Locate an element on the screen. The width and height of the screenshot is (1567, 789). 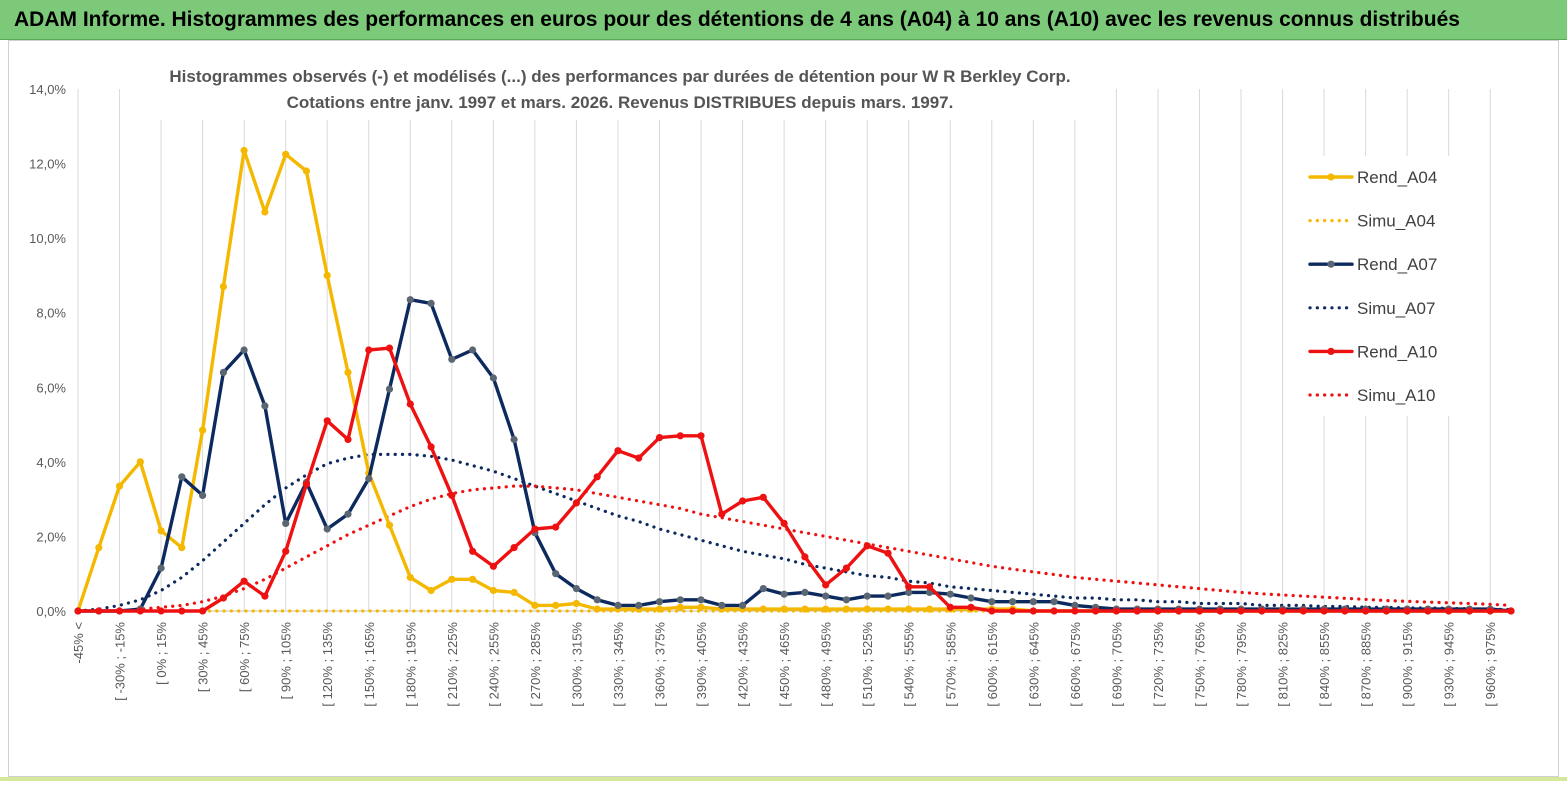
legend-item-Simu_A07: Simu_A07 is located at coordinates (1371, 308).